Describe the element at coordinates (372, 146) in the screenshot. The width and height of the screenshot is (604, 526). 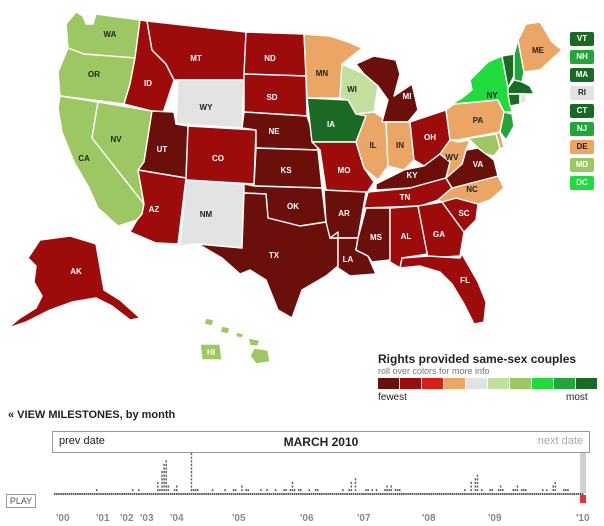
I see `state-IL` at that location.